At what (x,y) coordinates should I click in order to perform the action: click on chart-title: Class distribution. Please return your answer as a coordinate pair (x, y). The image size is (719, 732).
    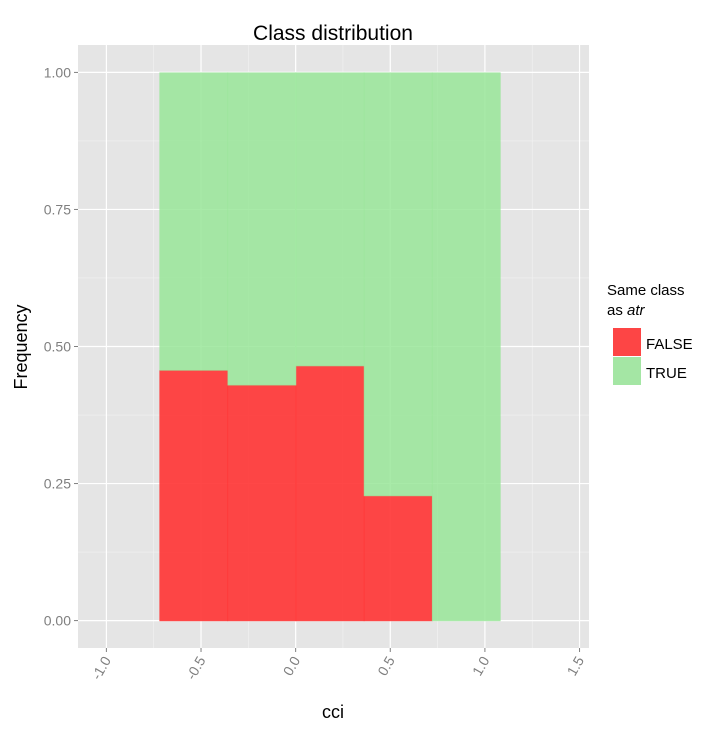
    Looking at the image, I should click on (333, 33).